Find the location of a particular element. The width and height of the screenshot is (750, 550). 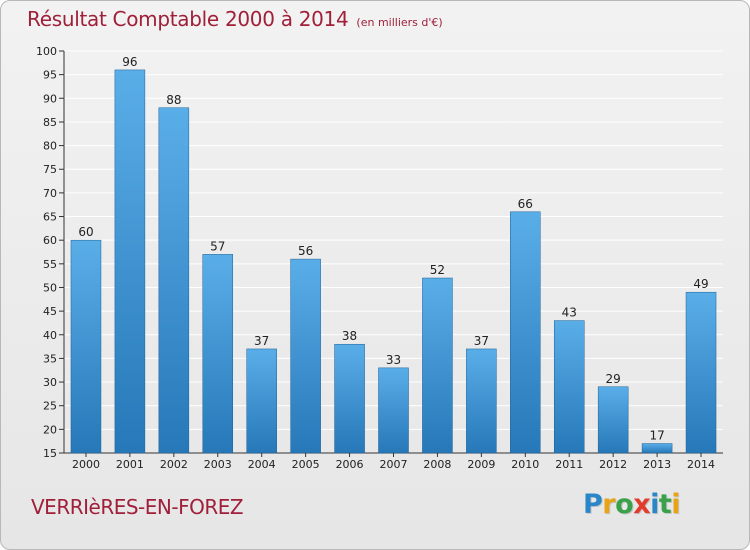

logo-letter: o is located at coordinates (624, 504).